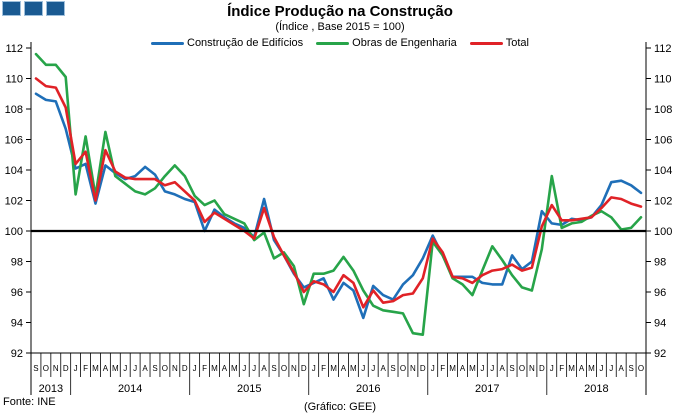 The height and width of the screenshot is (415, 680). Describe the element at coordinates (17, 354) in the screenshot. I see `y-tick-label-left: 92` at that location.